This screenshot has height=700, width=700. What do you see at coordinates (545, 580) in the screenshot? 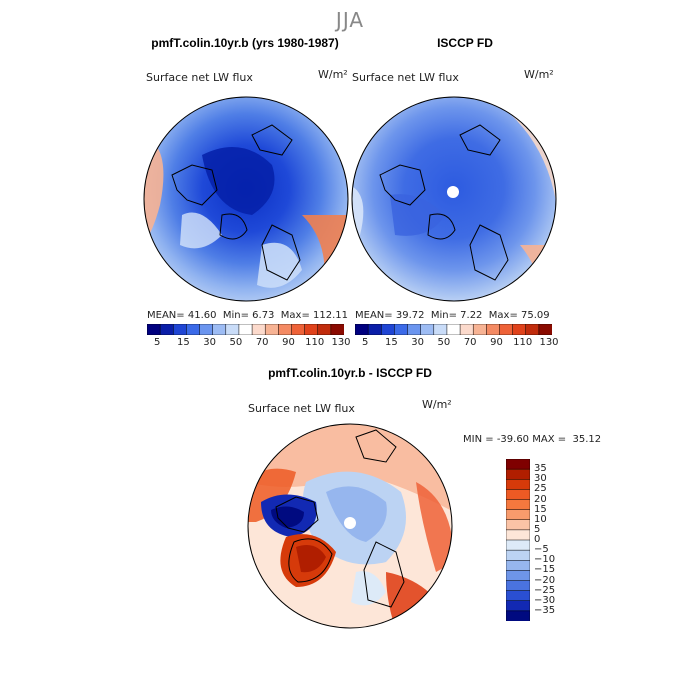
I see `diff-colorbar-tick-label: −20` at bounding box center [545, 580].